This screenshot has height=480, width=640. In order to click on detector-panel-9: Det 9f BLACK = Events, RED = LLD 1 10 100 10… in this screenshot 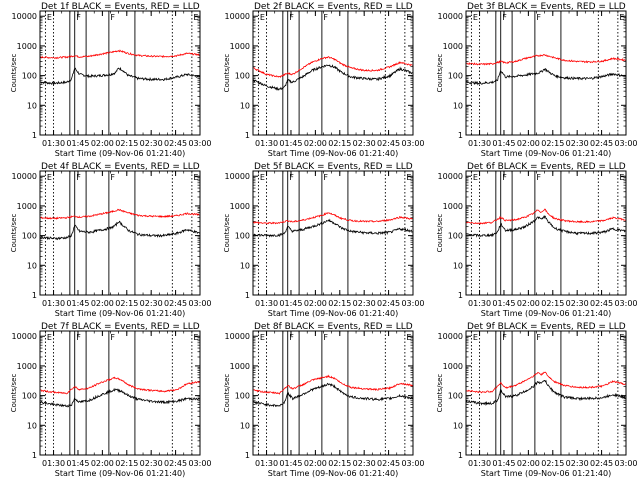, I will do `click(537, 400)`.